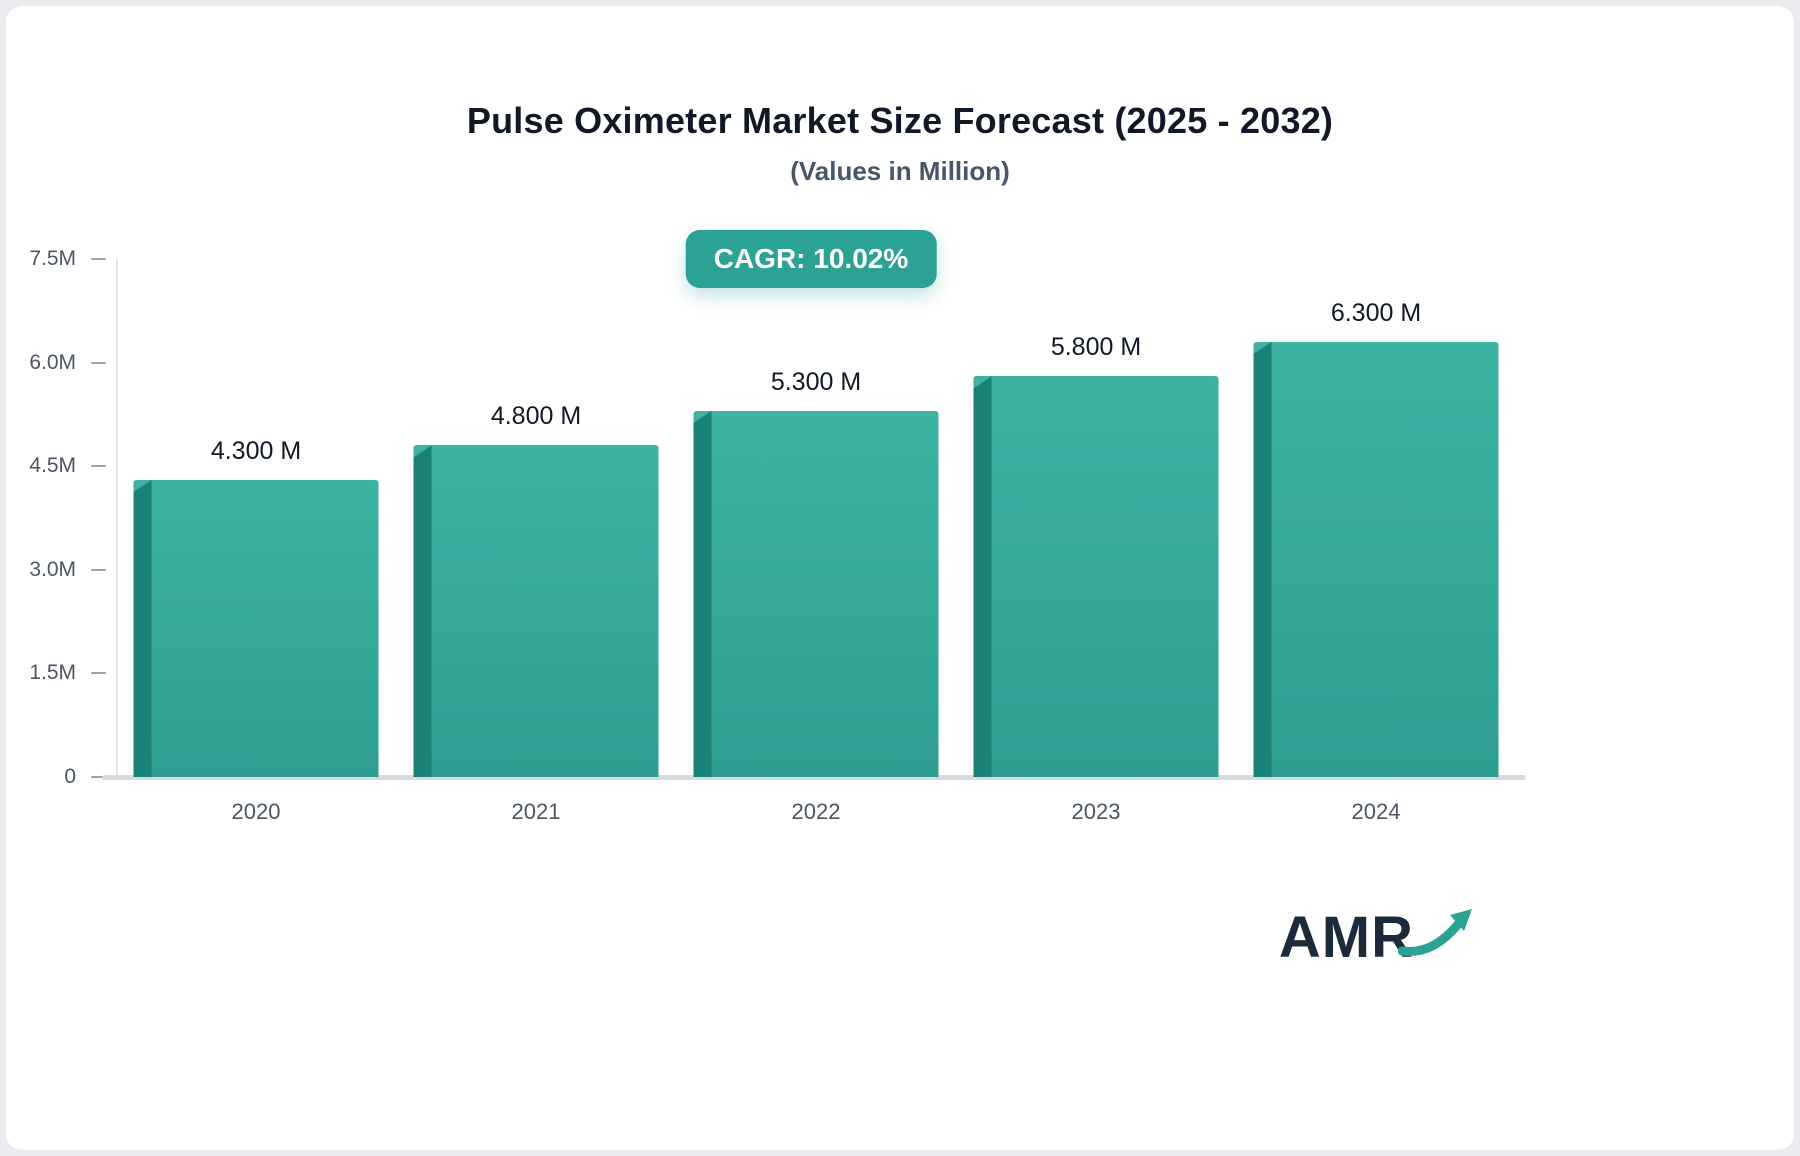  I want to click on x-tick-label: 2020, so click(256, 811).